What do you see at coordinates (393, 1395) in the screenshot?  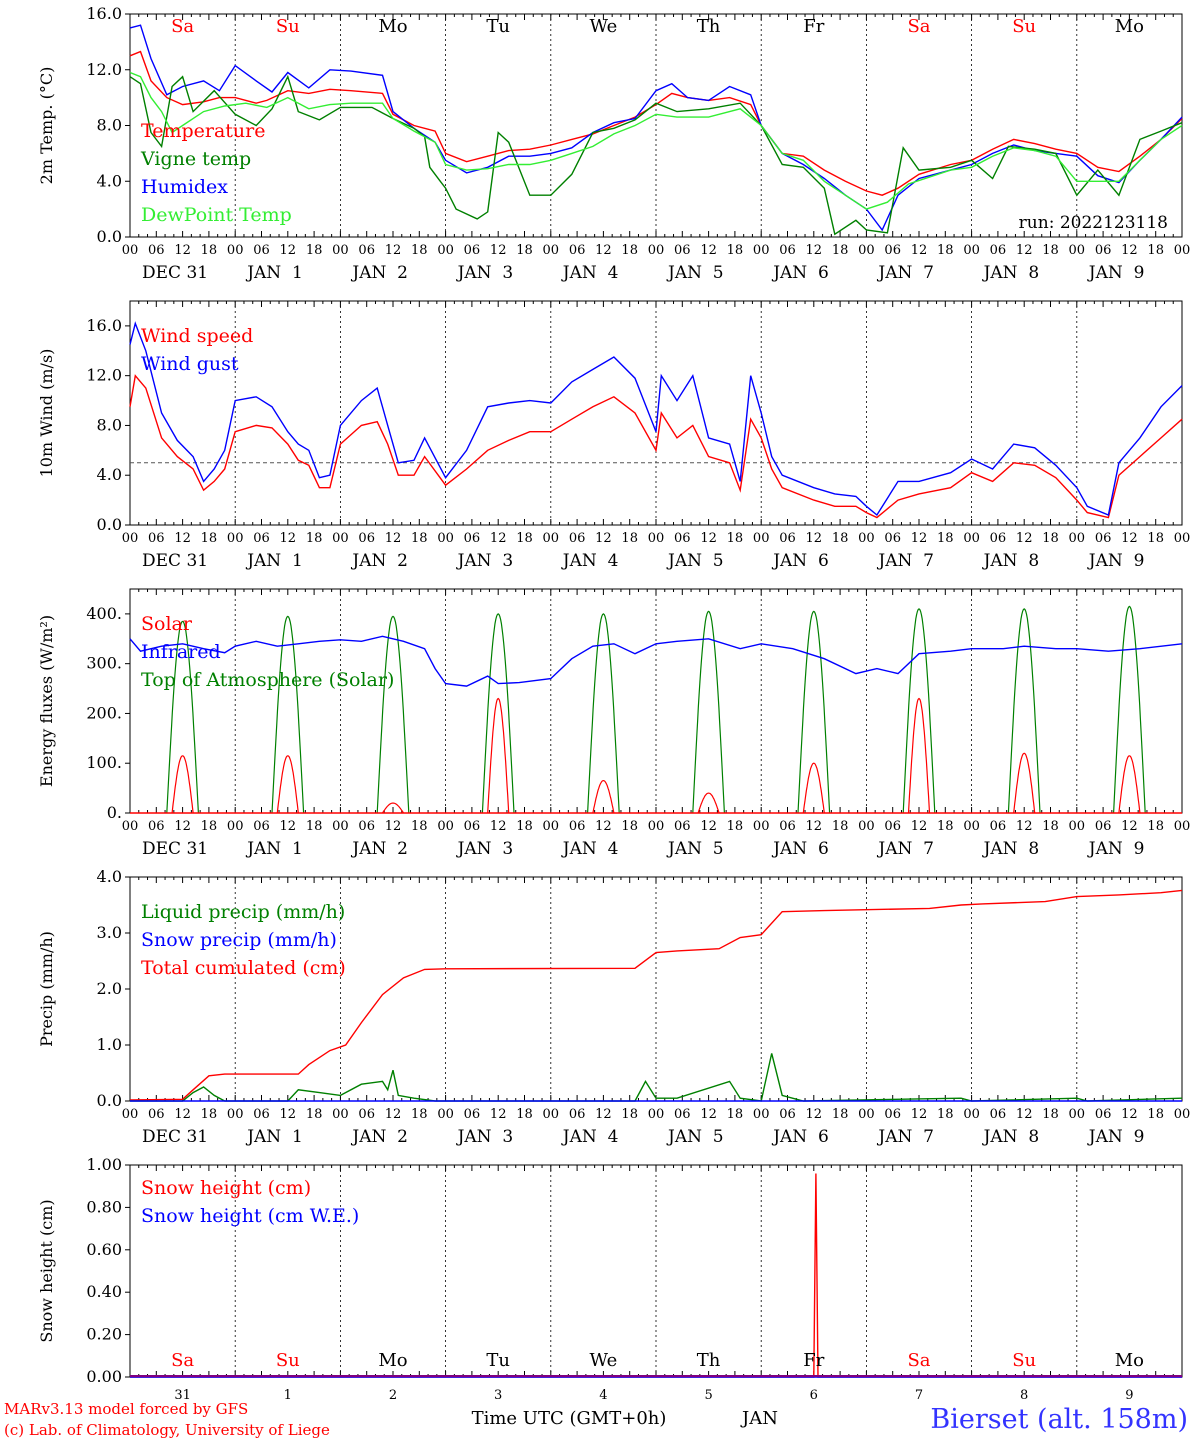 I see `day-number-label: 2` at bounding box center [393, 1395].